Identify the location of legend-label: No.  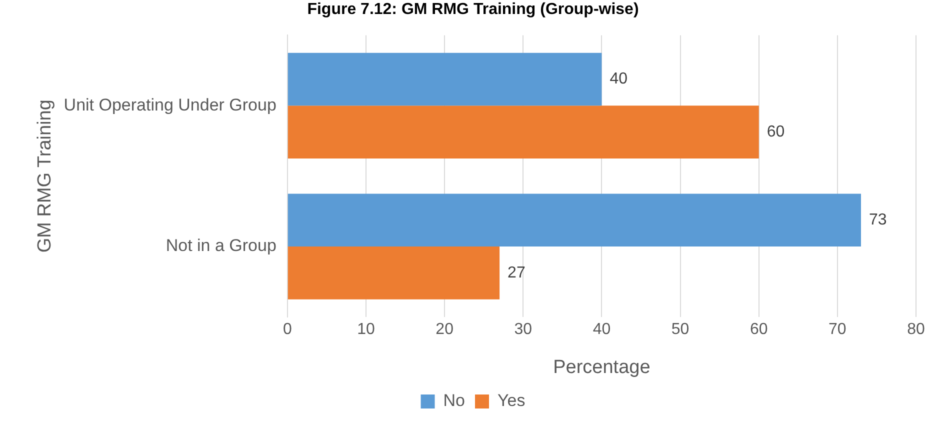
(454, 400).